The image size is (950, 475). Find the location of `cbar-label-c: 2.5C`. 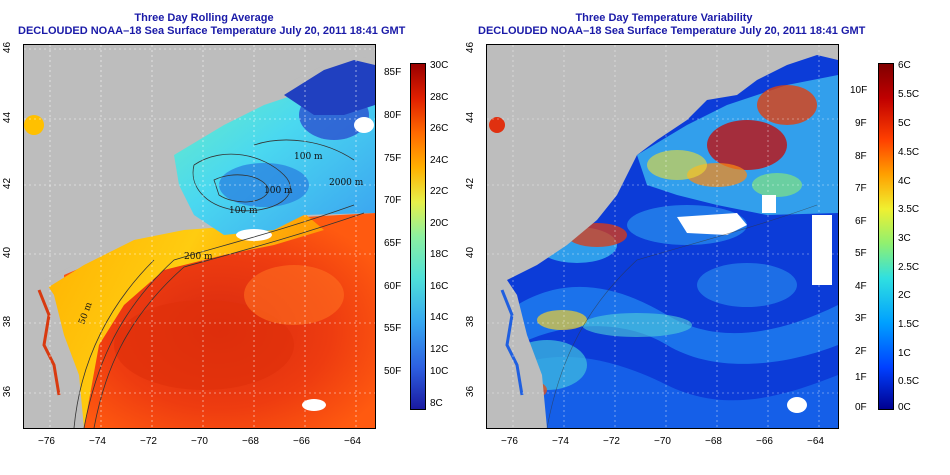

cbar-label-c: 2.5C is located at coordinates (909, 267).